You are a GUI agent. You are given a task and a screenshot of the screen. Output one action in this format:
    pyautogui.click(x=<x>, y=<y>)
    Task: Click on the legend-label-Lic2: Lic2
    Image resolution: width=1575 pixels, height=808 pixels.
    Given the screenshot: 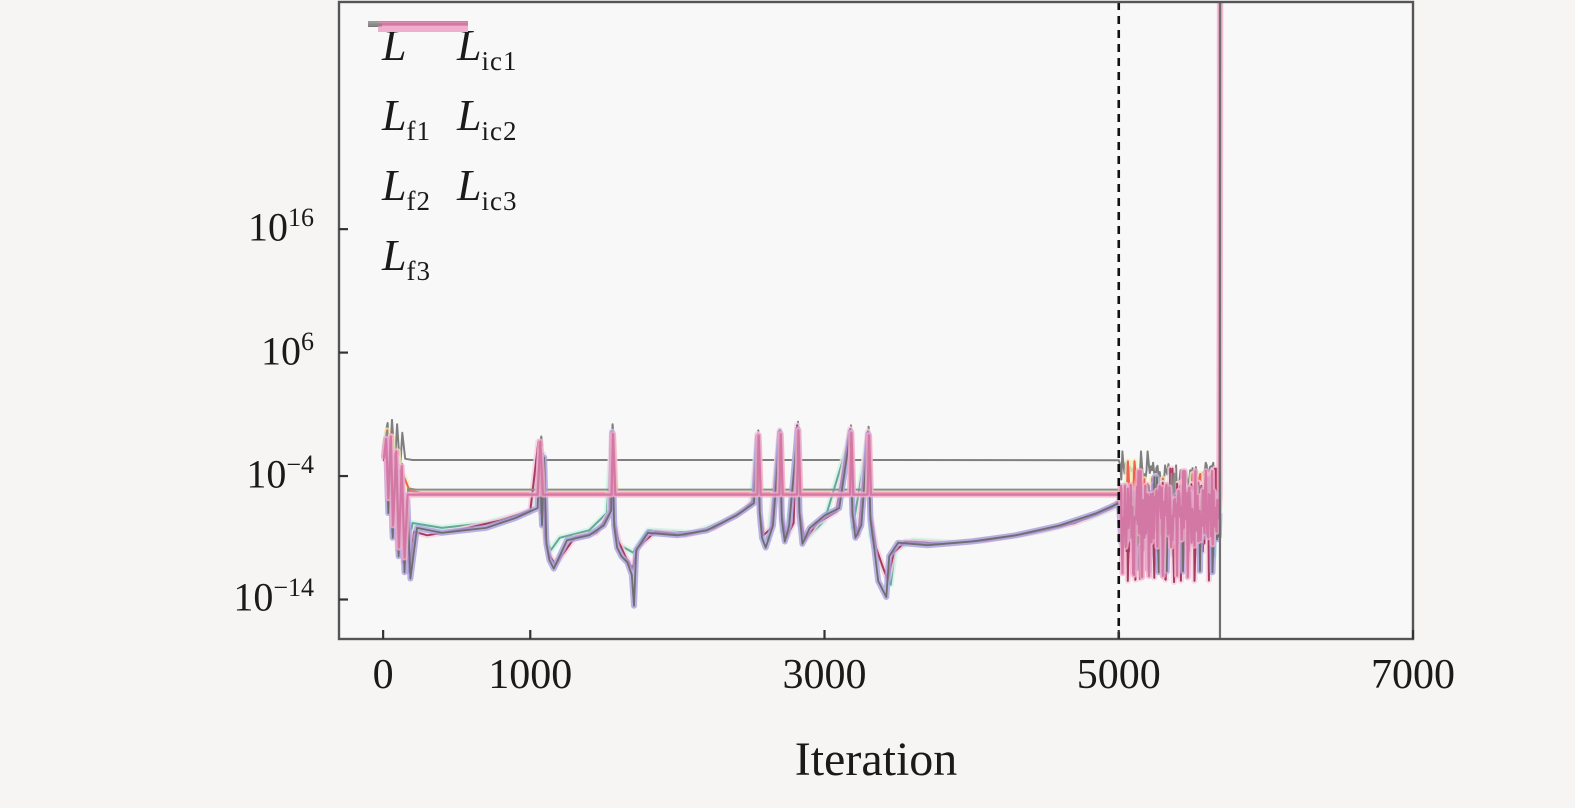 What is the action you would take?
    pyautogui.click(x=487, y=118)
    